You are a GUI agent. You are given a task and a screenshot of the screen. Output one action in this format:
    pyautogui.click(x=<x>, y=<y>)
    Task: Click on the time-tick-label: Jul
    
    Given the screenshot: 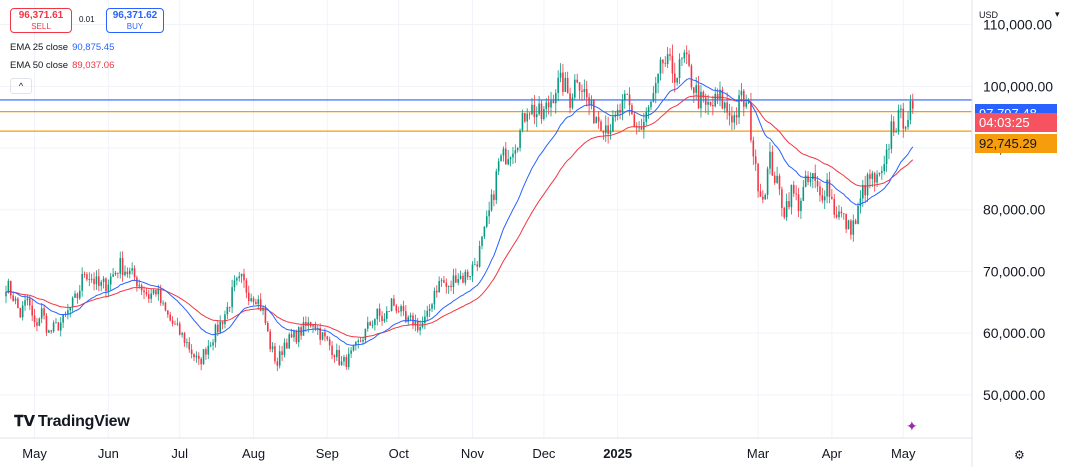 What is the action you would take?
    pyautogui.click(x=179, y=453)
    